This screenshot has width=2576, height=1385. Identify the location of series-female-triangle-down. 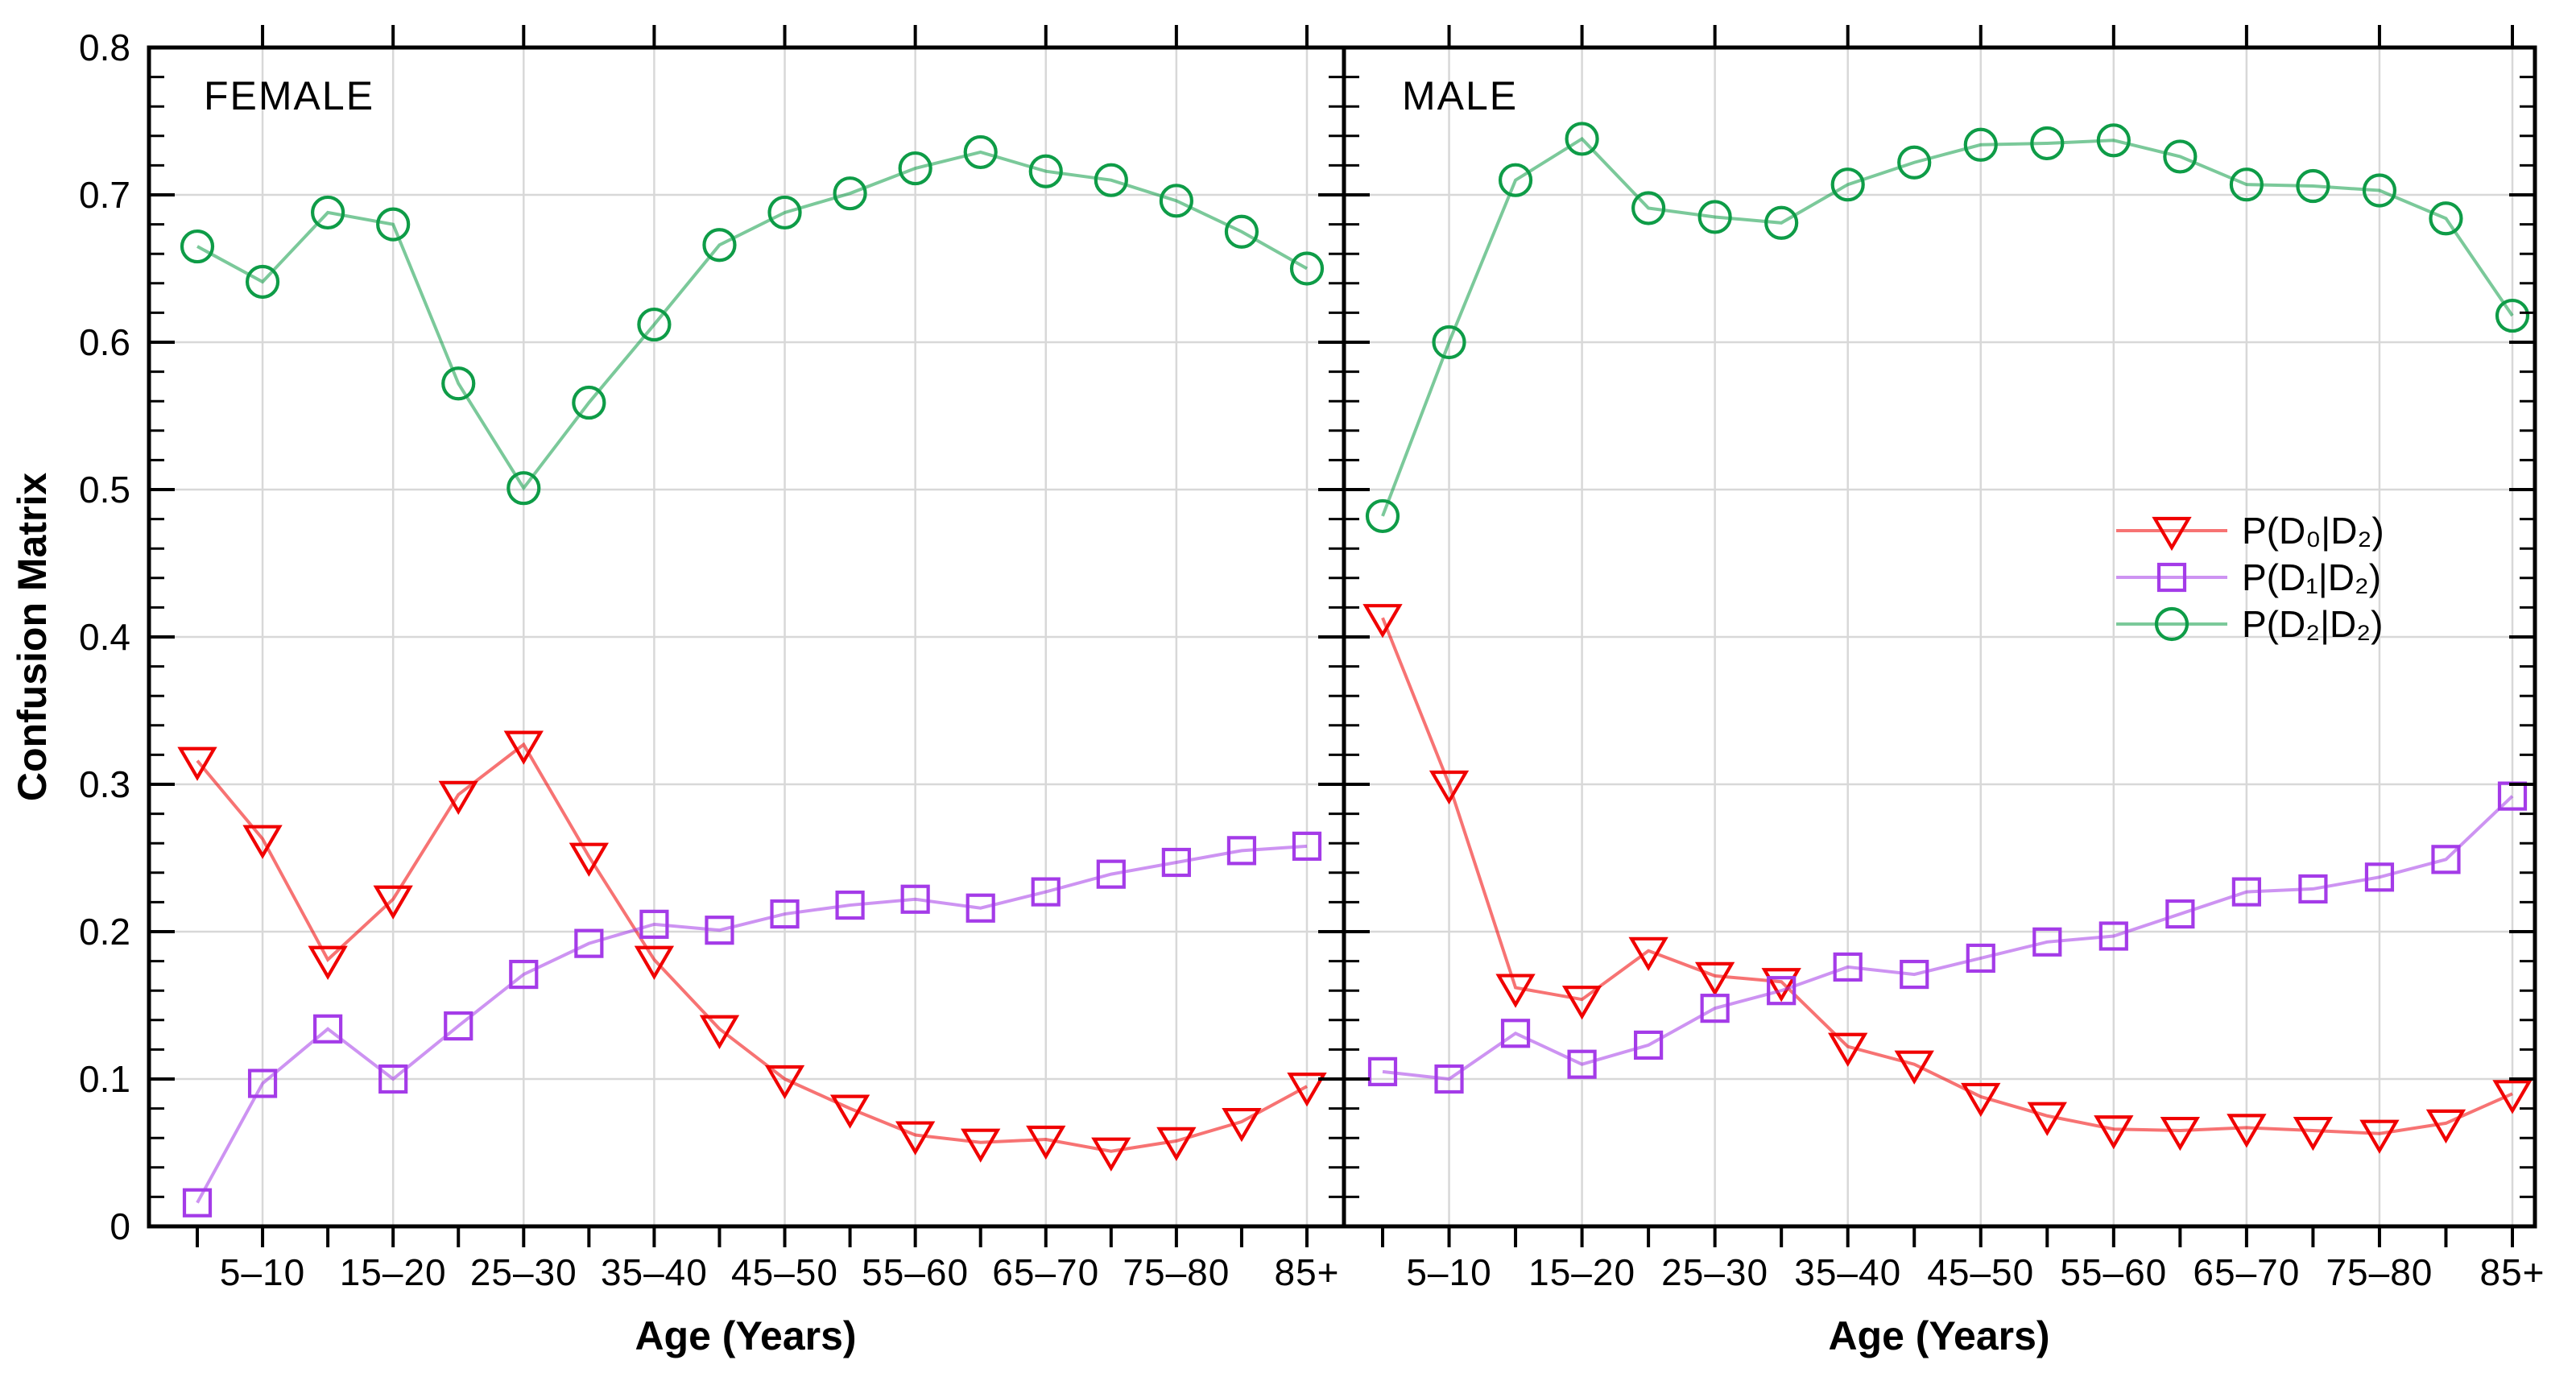
(752, 951).